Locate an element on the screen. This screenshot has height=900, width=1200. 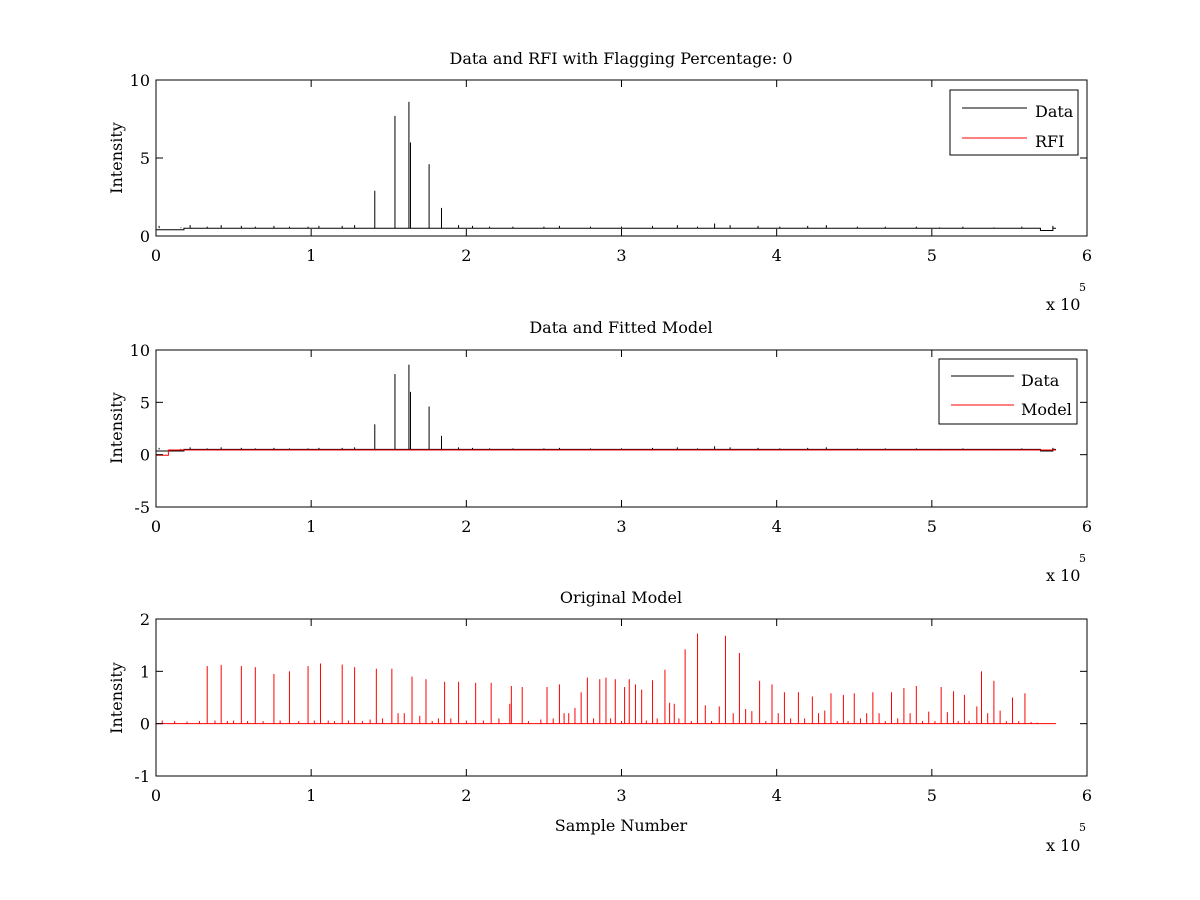
y-tick-label: -5 is located at coordinates (142, 507).